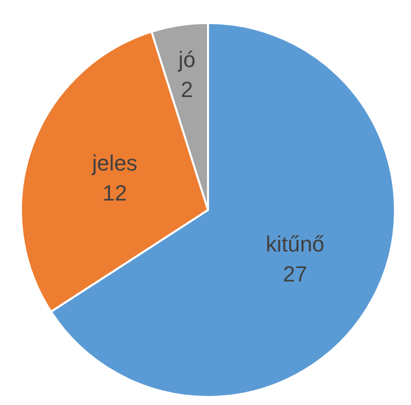 The height and width of the screenshot is (405, 411). Describe the element at coordinates (186, 89) in the screenshot. I see `data-label: 2` at that location.